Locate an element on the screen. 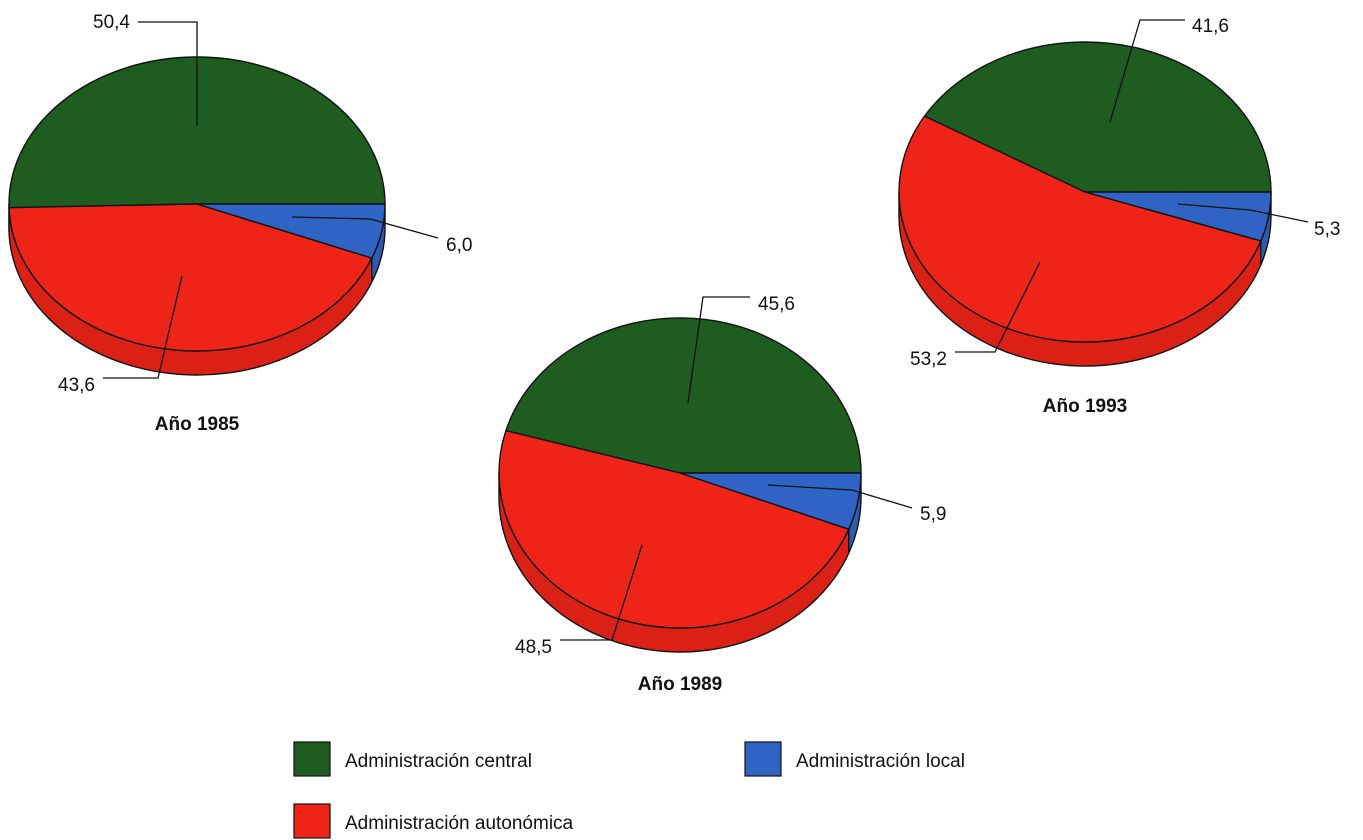  pie-1-value-label-1: 48,5 is located at coordinates (533, 647).